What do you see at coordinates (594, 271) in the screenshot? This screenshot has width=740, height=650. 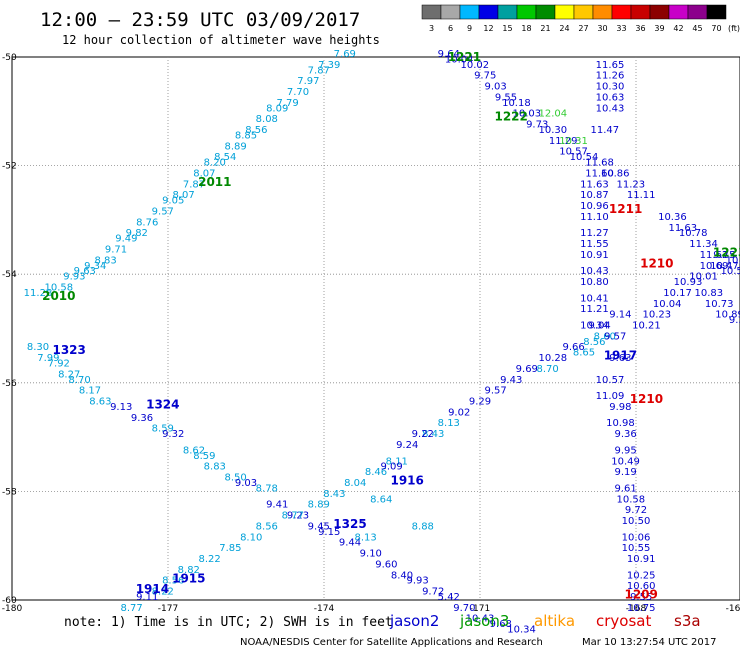 I see `wave-height-point: 10.43` at bounding box center [594, 271].